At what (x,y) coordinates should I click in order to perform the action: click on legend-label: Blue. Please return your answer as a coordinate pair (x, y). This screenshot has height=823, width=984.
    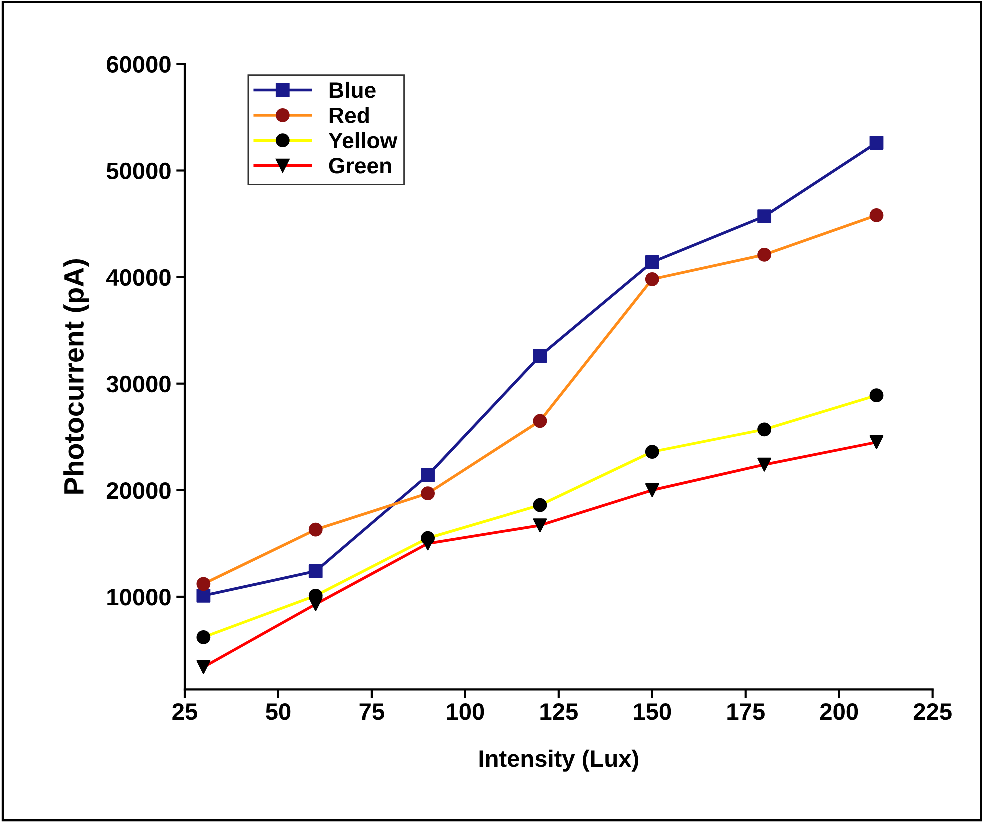
    Looking at the image, I should click on (353, 90).